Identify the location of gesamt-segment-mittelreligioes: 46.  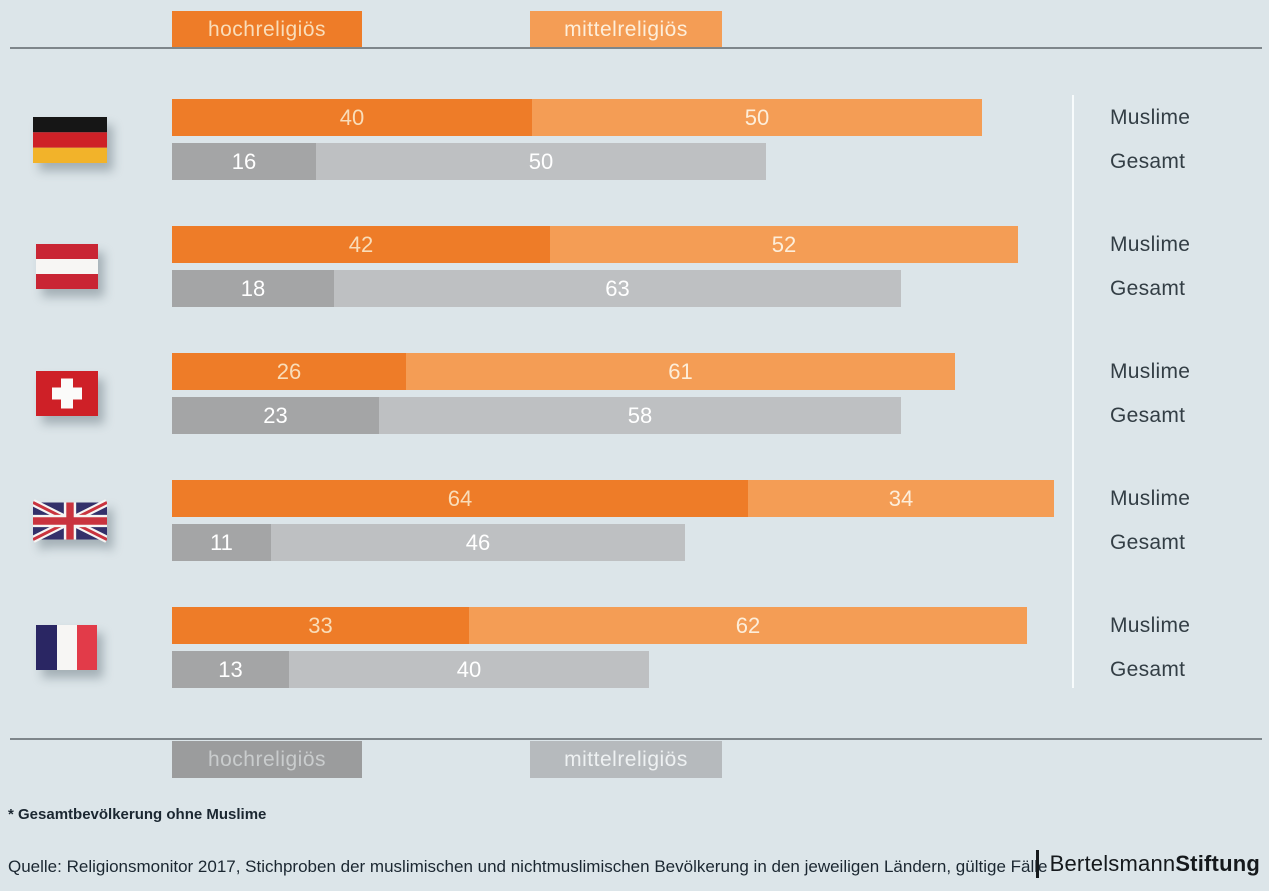
(478, 542).